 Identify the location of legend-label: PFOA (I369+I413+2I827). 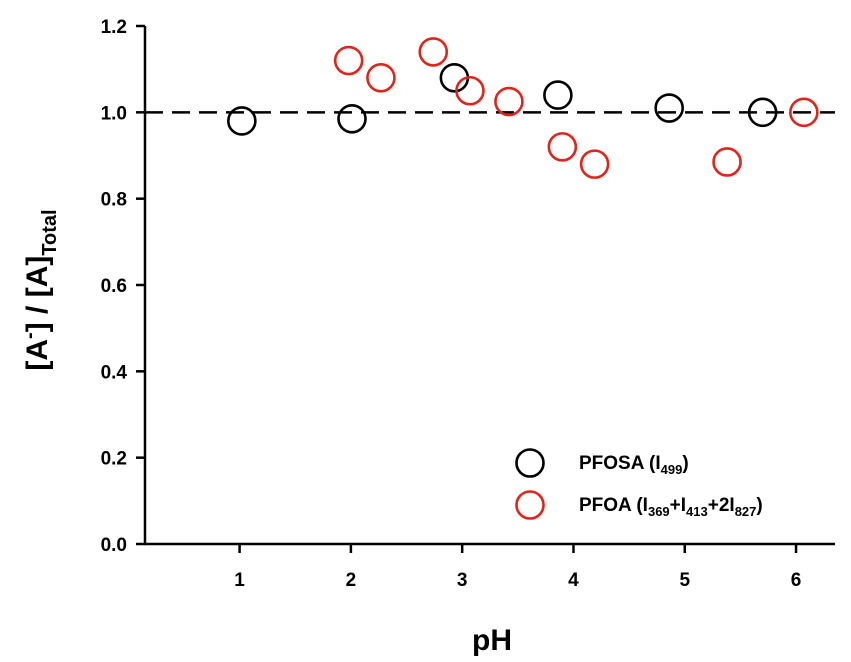
(671, 507).